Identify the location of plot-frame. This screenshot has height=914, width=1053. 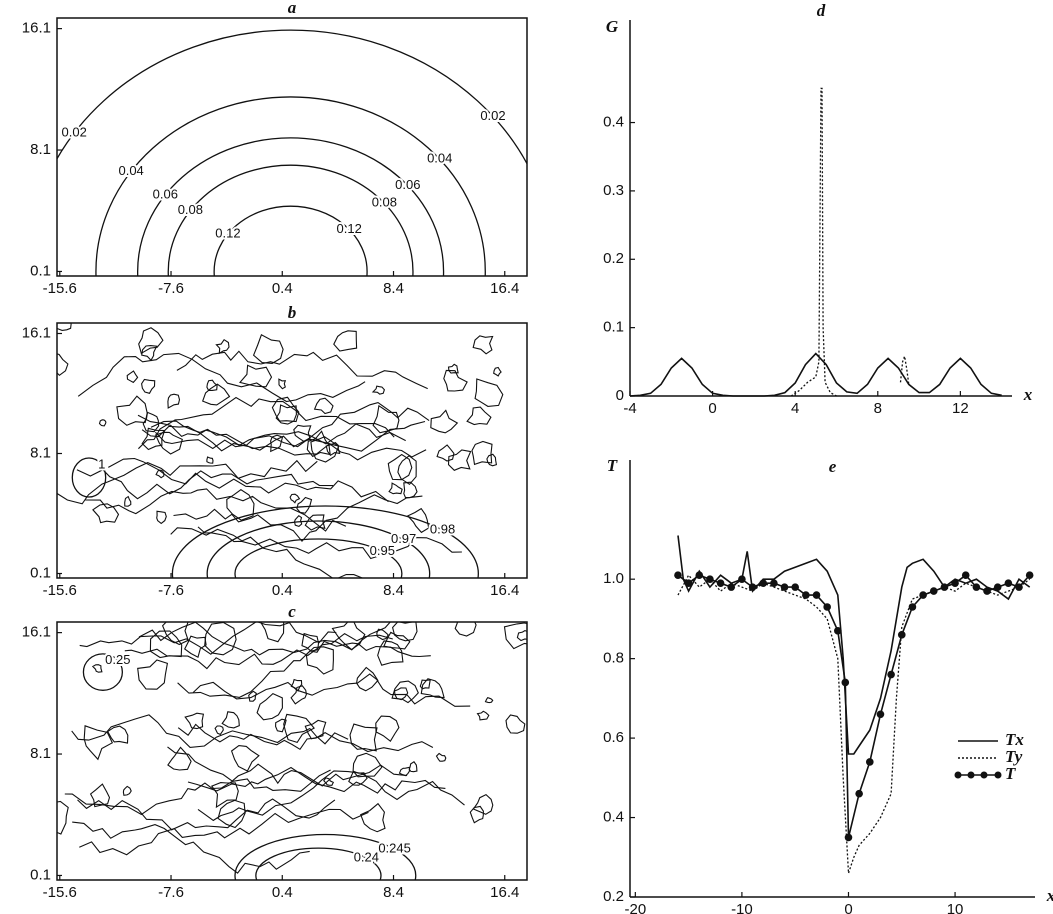
(292, 450).